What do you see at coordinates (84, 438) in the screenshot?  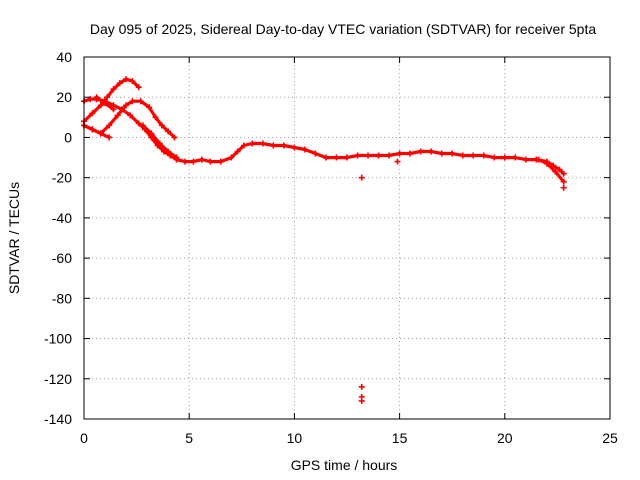 I see `x-tick-label: 0` at bounding box center [84, 438].